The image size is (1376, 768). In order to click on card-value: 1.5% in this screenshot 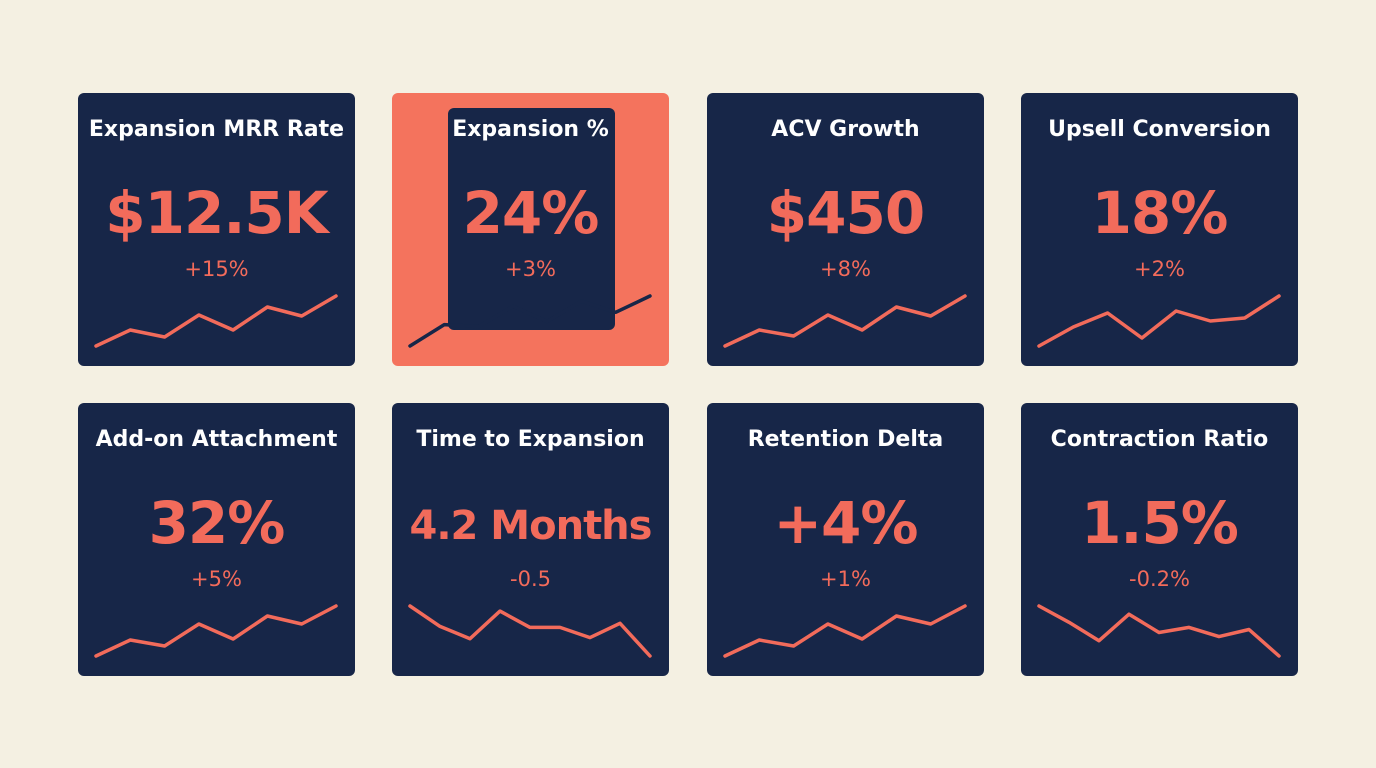, I will do `click(1160, 523)`.